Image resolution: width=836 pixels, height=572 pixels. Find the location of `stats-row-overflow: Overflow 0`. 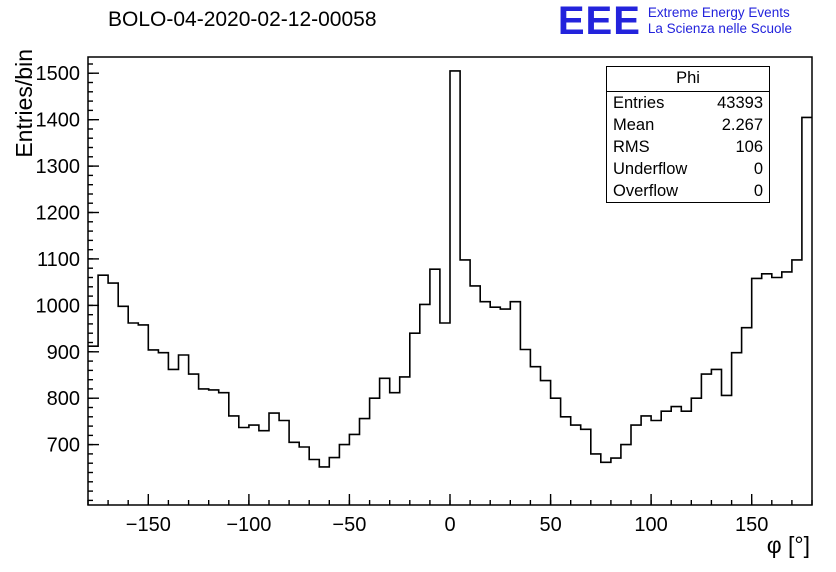

stats-row-overflow: Overflow 0 is located at coordinates (688, 191).